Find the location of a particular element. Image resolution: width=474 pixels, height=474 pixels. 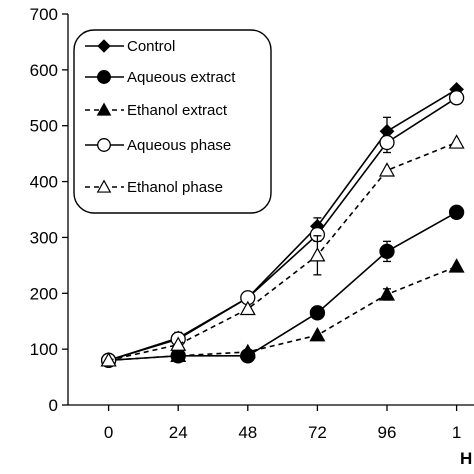

x-tick-label: 96 is located at coordinates (387, 432).